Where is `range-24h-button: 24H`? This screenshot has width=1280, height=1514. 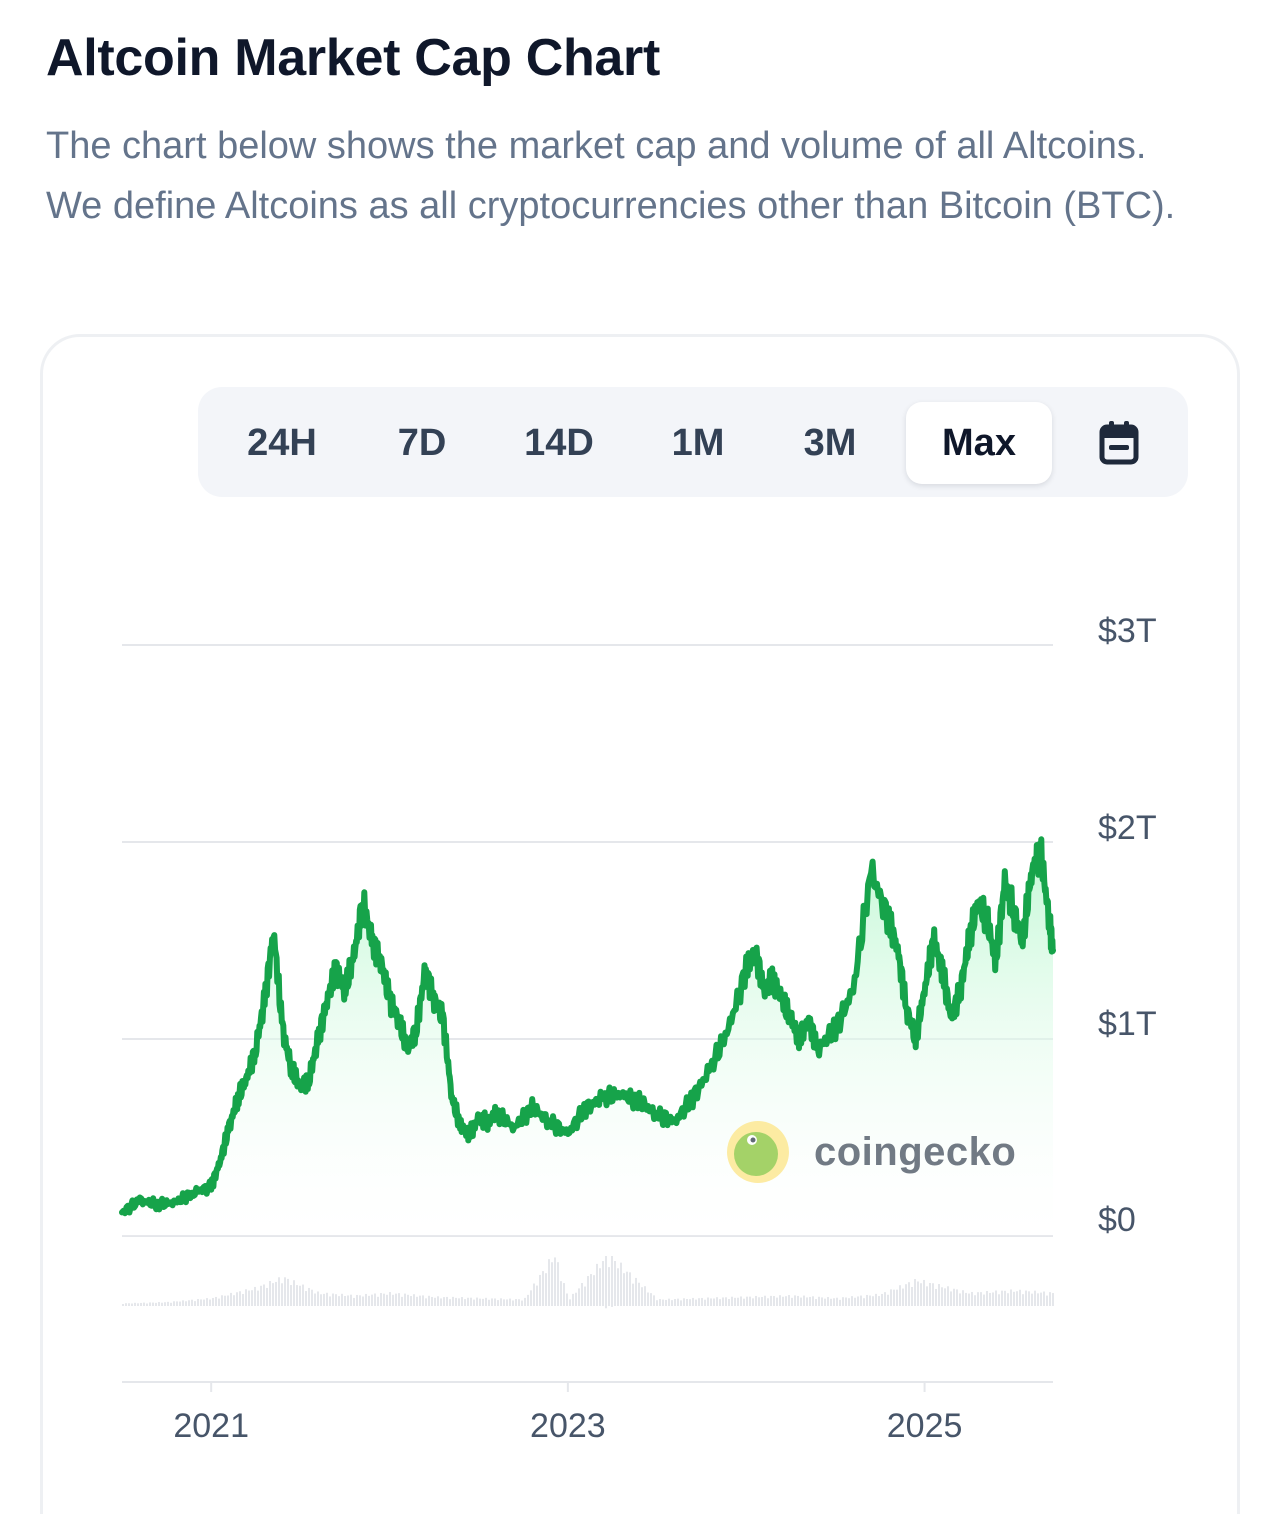 range-24h-button: 24H is located at coordinates (282, 443).